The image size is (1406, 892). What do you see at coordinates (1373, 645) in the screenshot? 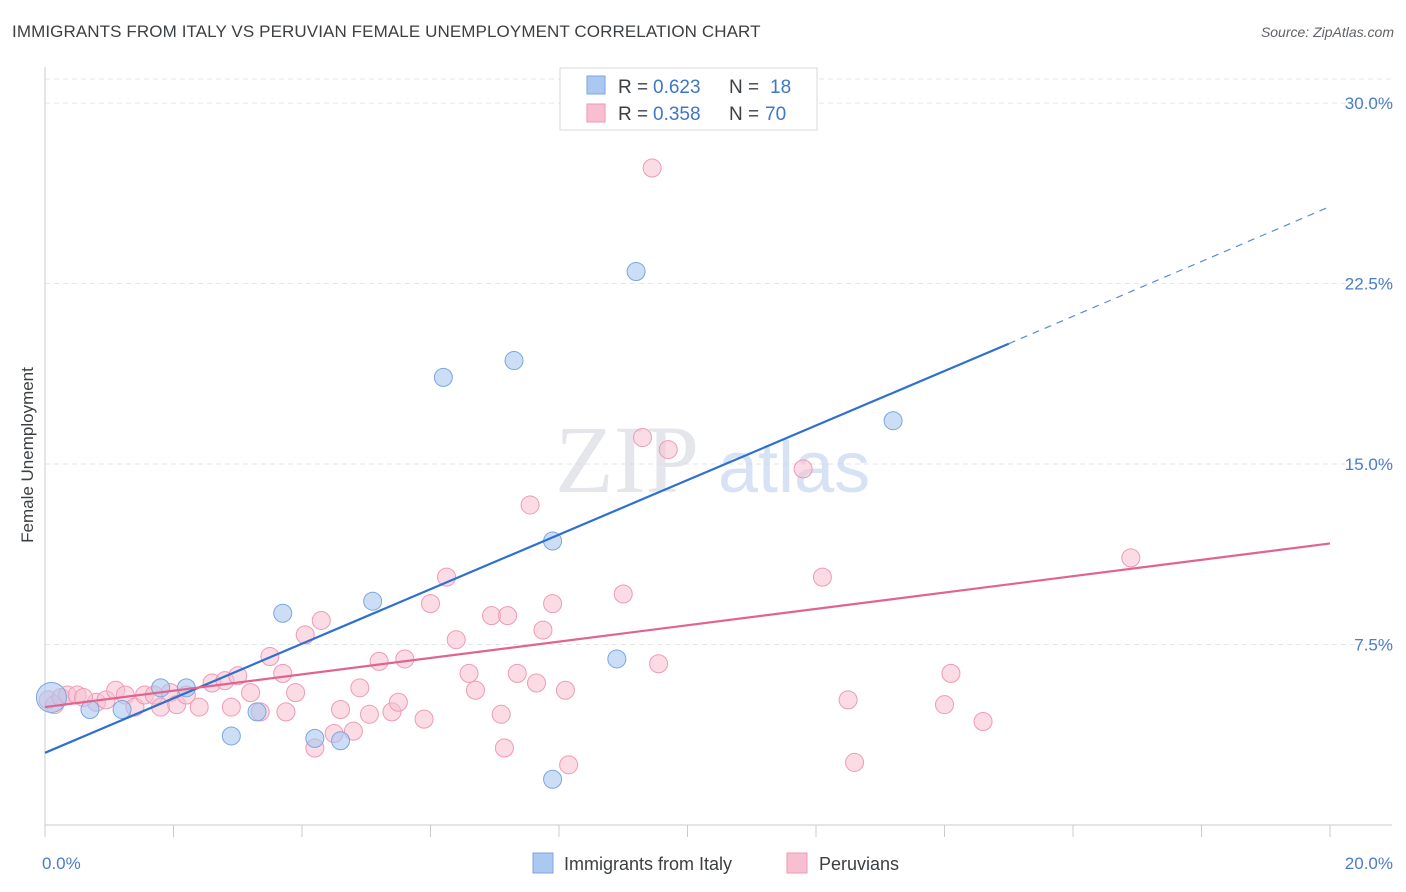
I see `y-tick-label-0: 7.5%` at bounding box center [1373, 645].